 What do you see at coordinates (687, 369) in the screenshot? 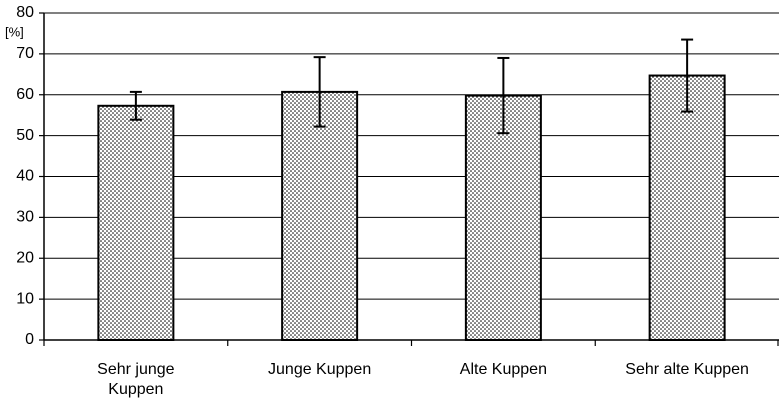
I see `x-tick-label: Sehr alte Kuppen` at bounding box center [687, 369].